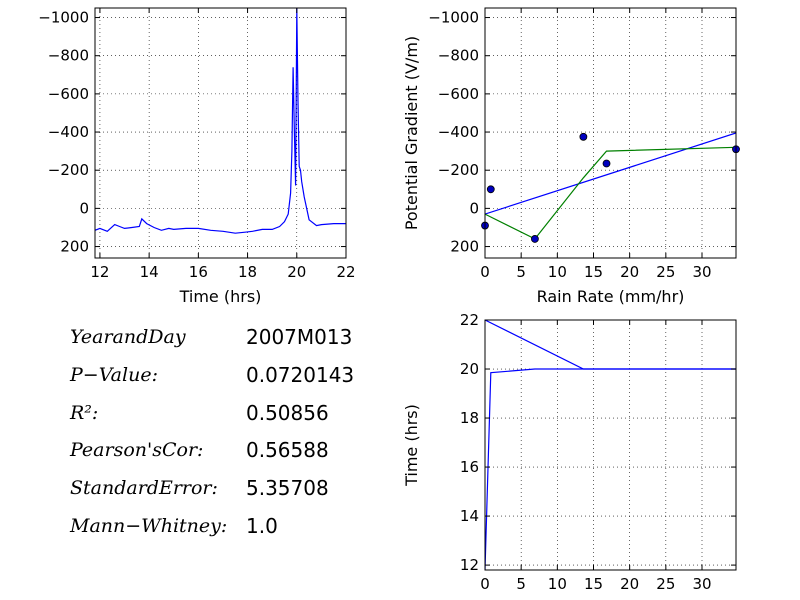  Describe the element at coordinates (99, 272) in the screenshot. I see `x-tick-label: 12` at that location.